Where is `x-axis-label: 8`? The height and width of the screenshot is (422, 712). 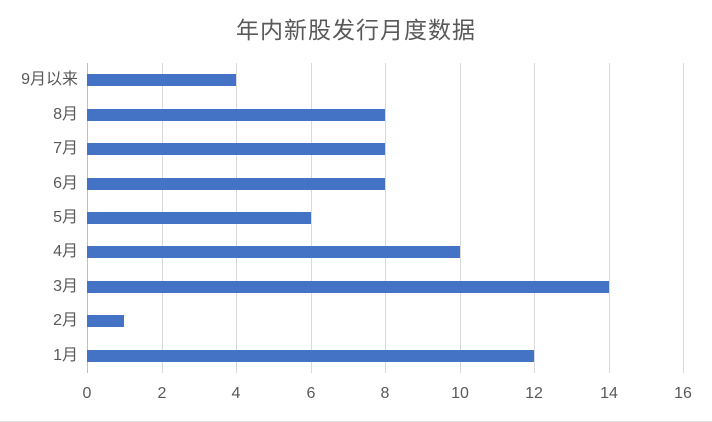
x-axis-label: 8 is located at coordinates (385, 393).